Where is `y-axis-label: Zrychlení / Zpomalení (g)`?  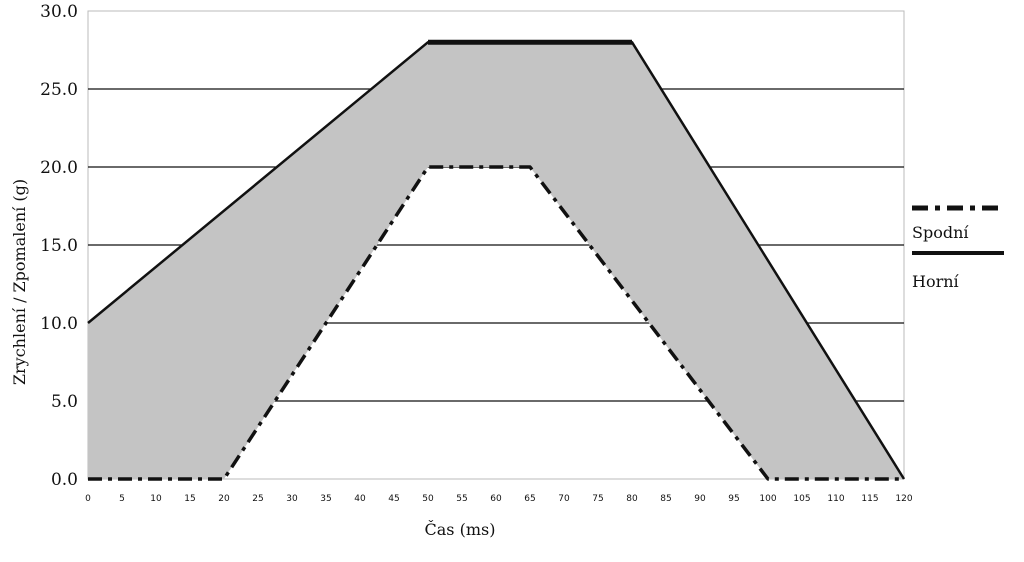
y-axis-label: Zrychlení / Zpomalení (g) is located at coordinates (19, 282).